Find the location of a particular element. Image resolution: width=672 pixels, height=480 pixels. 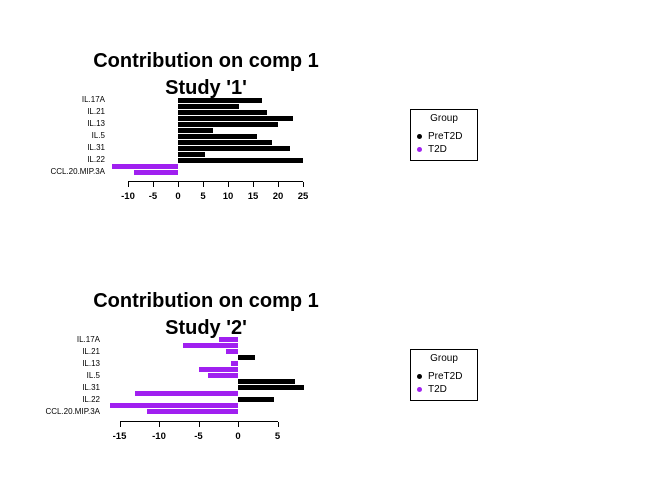

chart2-legend-title: Group is located at coordinates (444, 358).